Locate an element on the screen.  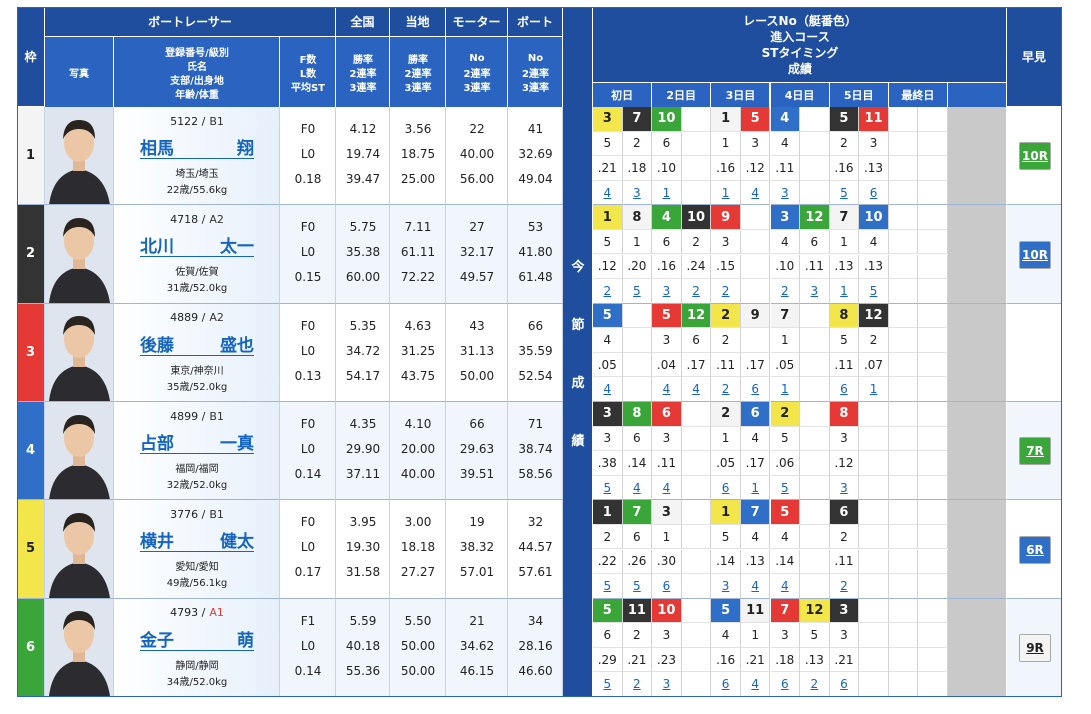
racer-surname: 横井 is located at coordinates (157, 542).